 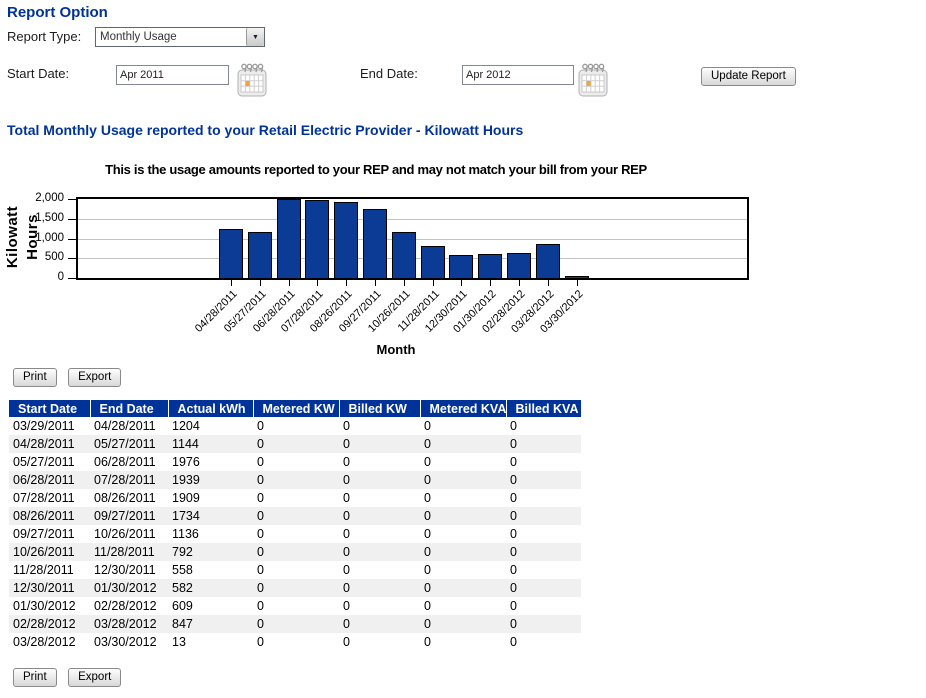 I want to click on table-cell: 03/30/2012, so click(x=125, y=642).